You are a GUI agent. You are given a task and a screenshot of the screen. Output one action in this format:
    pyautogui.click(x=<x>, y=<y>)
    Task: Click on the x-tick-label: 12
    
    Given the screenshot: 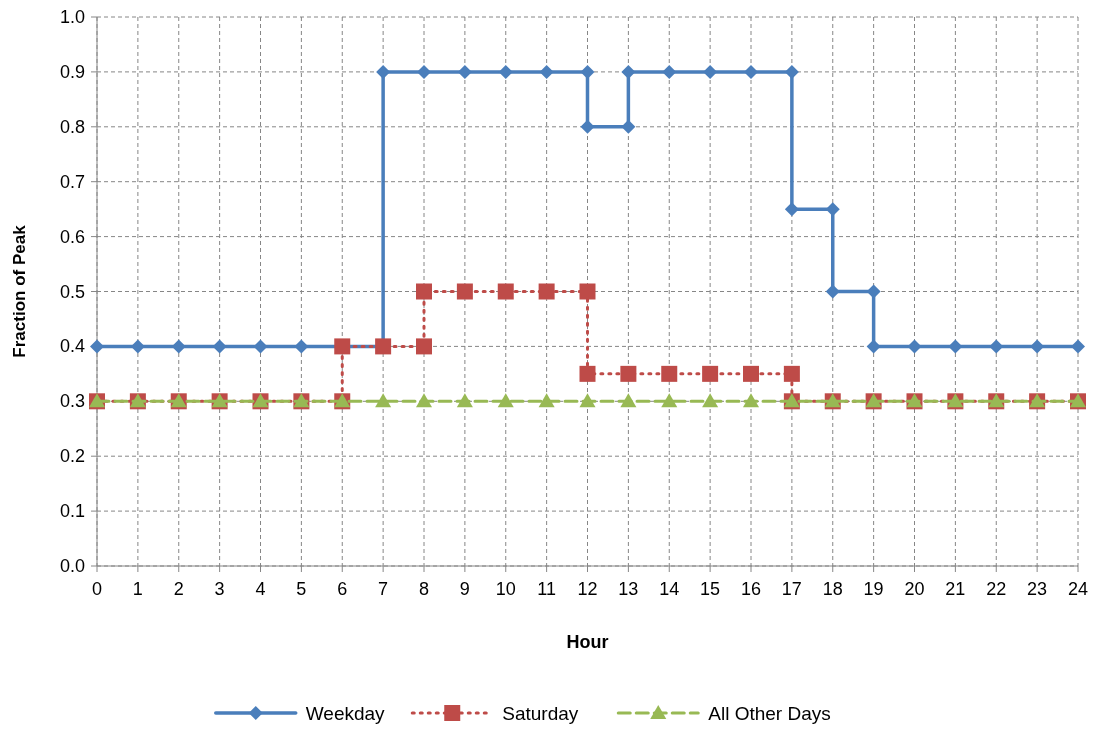 What is the action you would take?
    pyautogui.click(x=587, y=589)
    